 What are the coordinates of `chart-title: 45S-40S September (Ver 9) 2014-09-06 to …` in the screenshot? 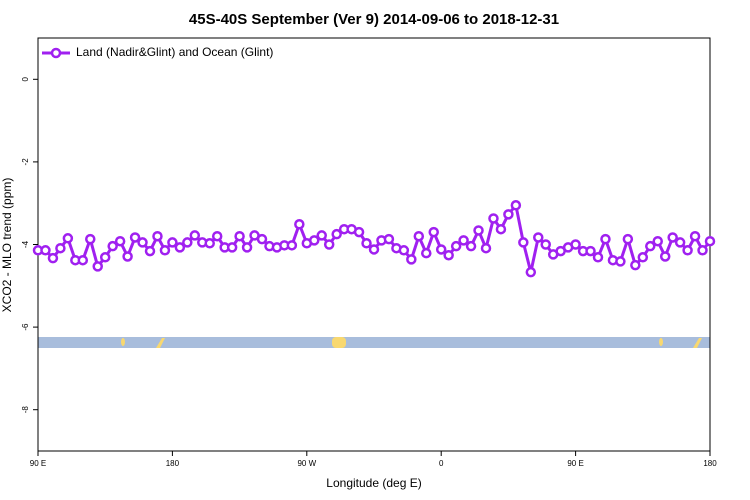 It's located at (374, 19).